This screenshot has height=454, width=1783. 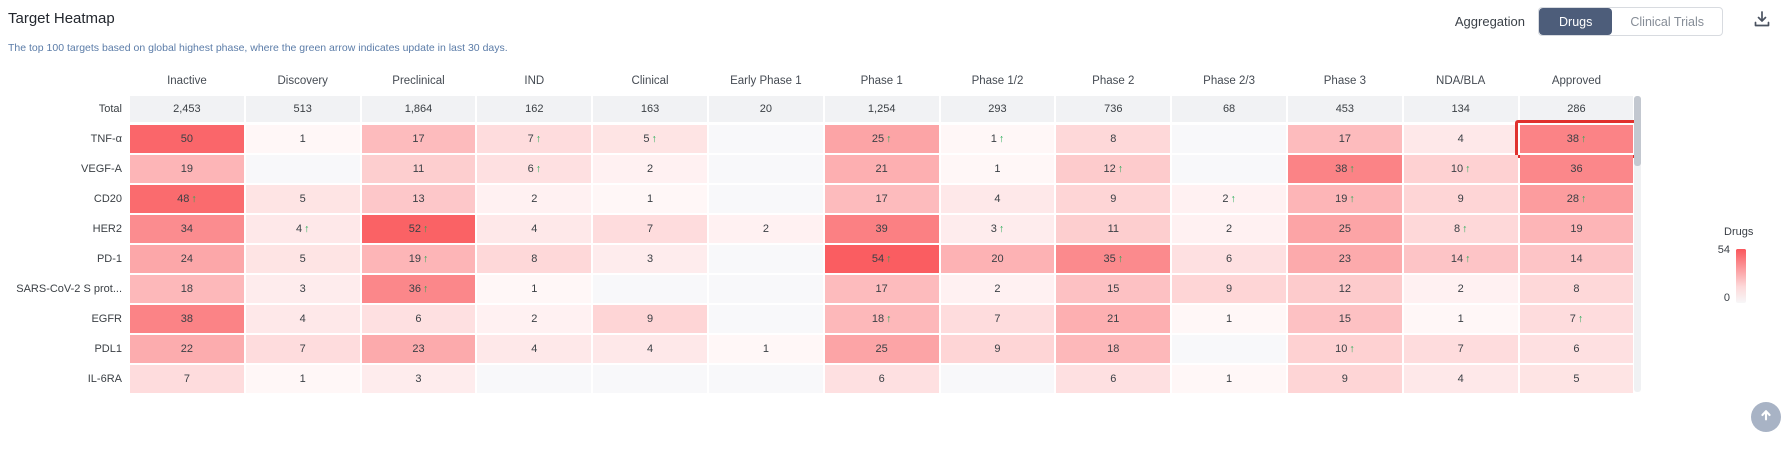 I want to click on download-button, so click(x=1762, y=22).